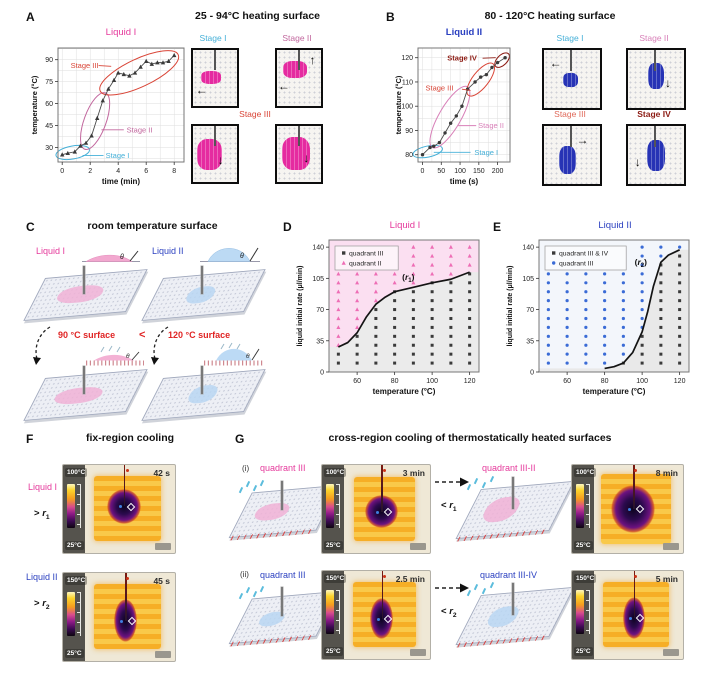  Describe the element at coordinates (283, 575) in the screenshot. I see `quadrant-iii-label-ii: quadrant III` at that location.